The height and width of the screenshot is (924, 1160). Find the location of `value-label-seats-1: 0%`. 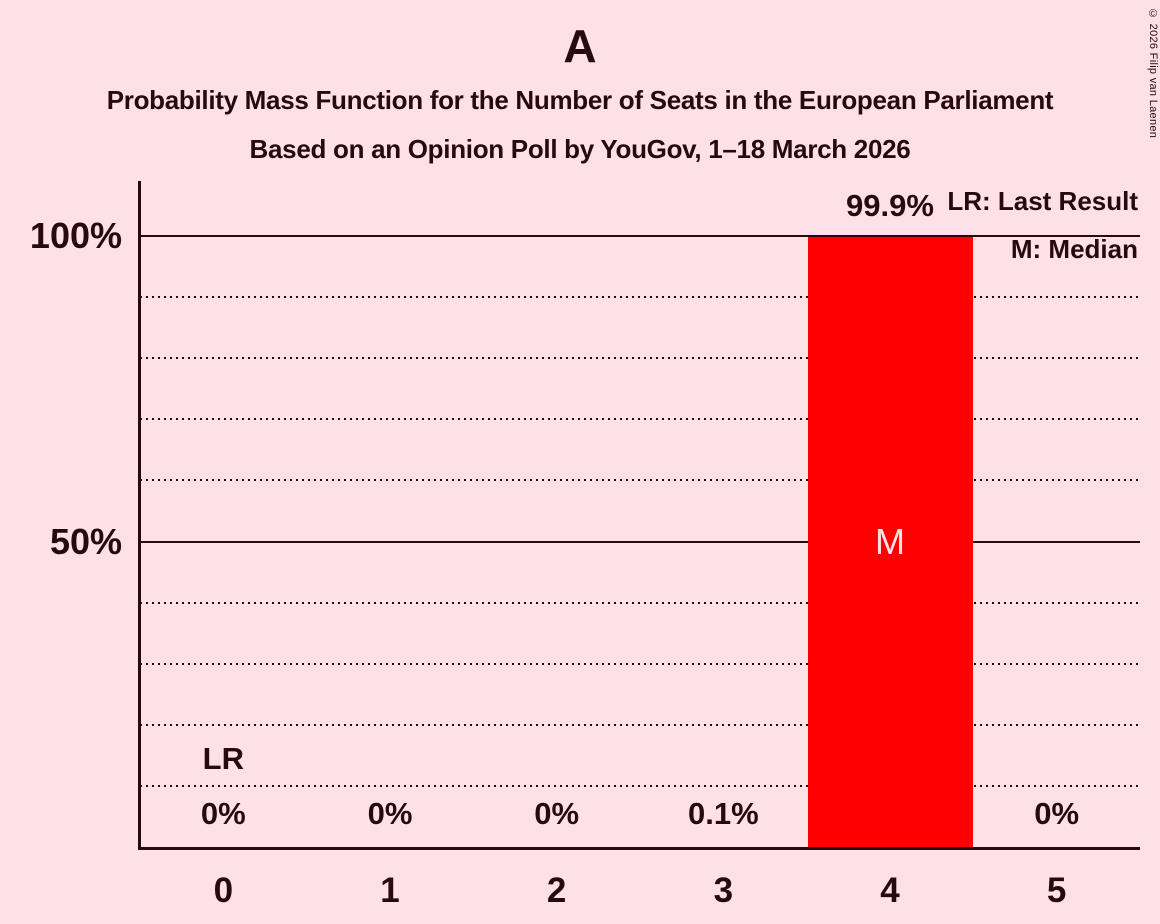

value-label-seats-1: 0% is located at coordinates (390, 813).